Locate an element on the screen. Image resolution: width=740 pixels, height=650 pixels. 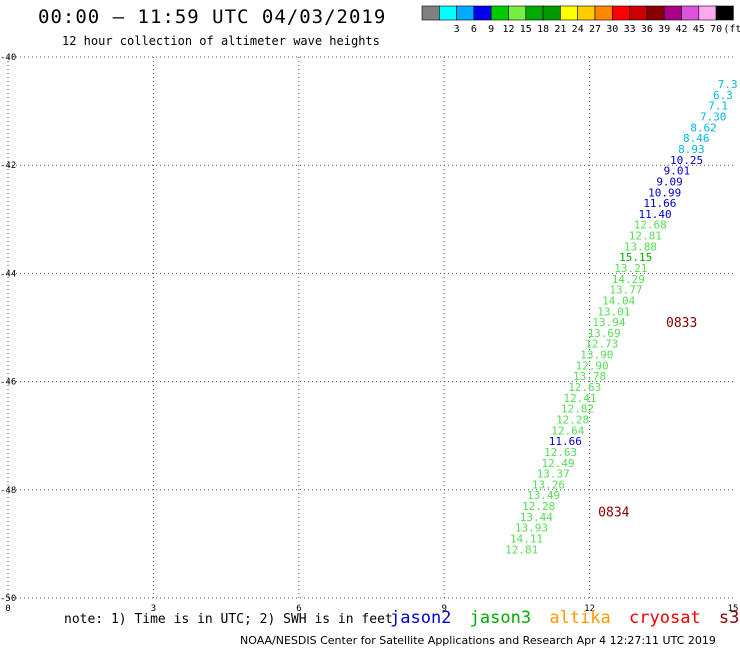
legend-tick-label: 24 is located at coordinates (578, 29).